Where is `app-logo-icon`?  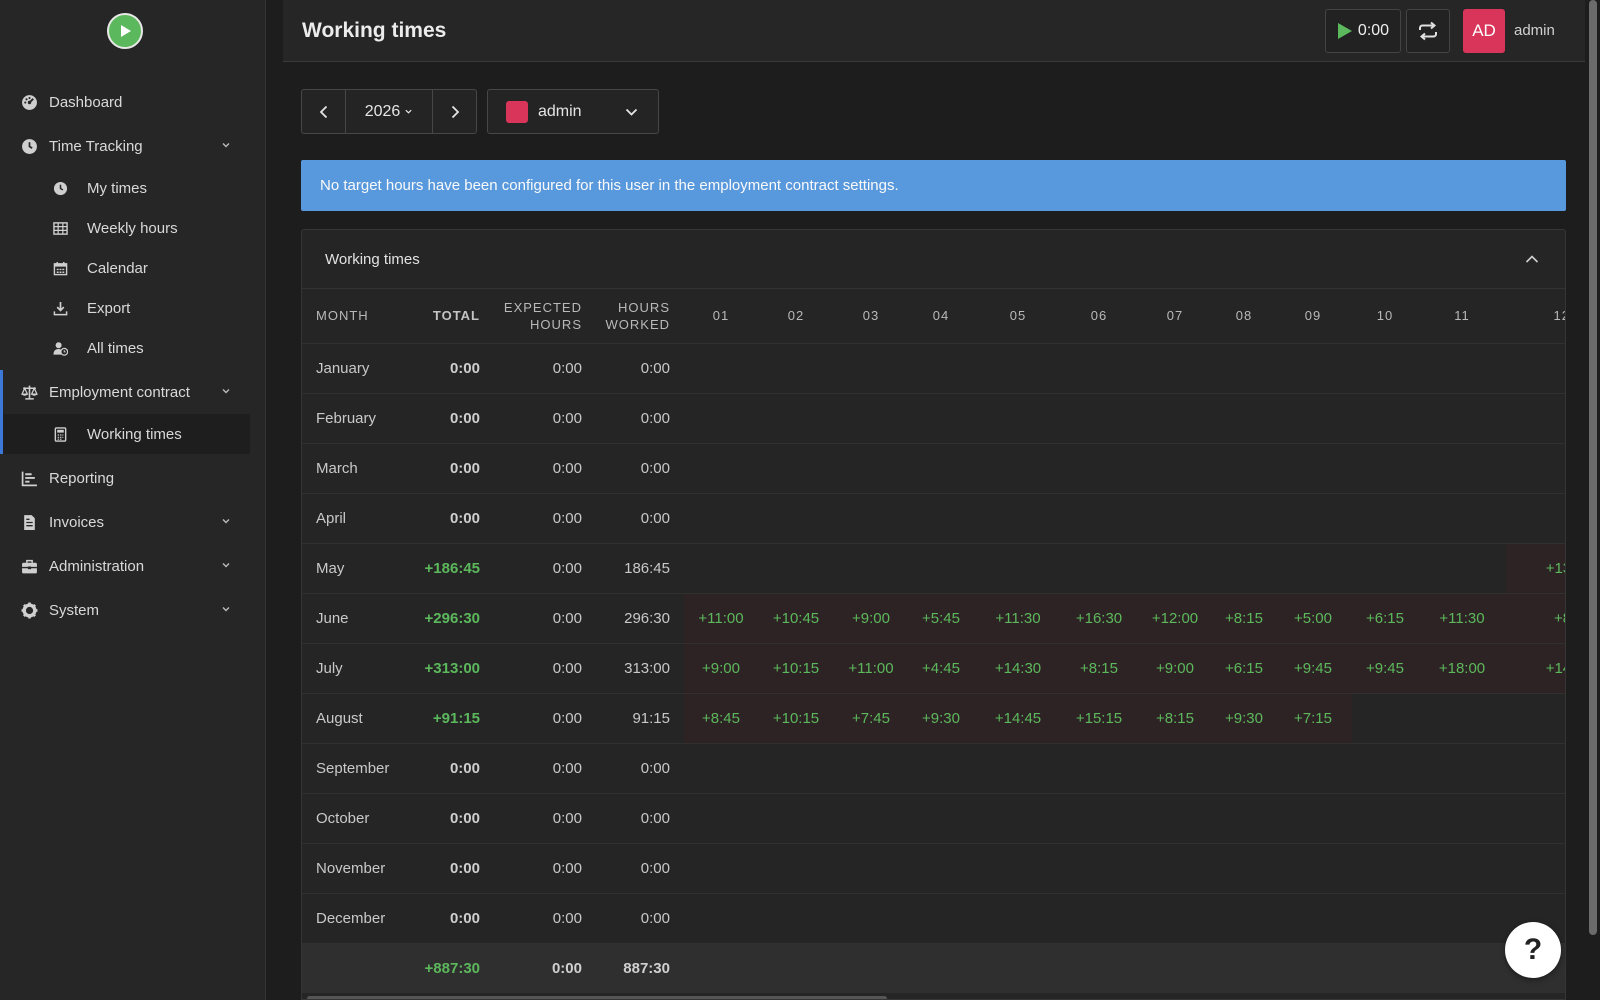
app-logo-icon is located at coordinates (125, 31).